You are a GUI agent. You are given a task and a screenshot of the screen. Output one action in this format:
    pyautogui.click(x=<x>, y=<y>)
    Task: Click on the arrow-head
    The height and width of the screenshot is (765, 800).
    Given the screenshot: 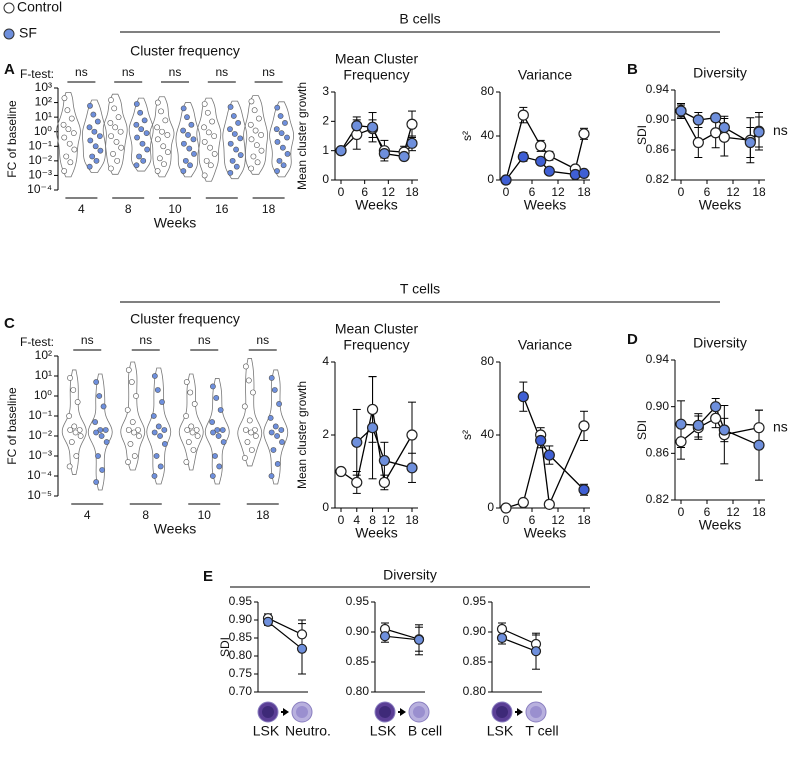 What is the action you would take?
    pyautogui.click(x=520, y=712)
    